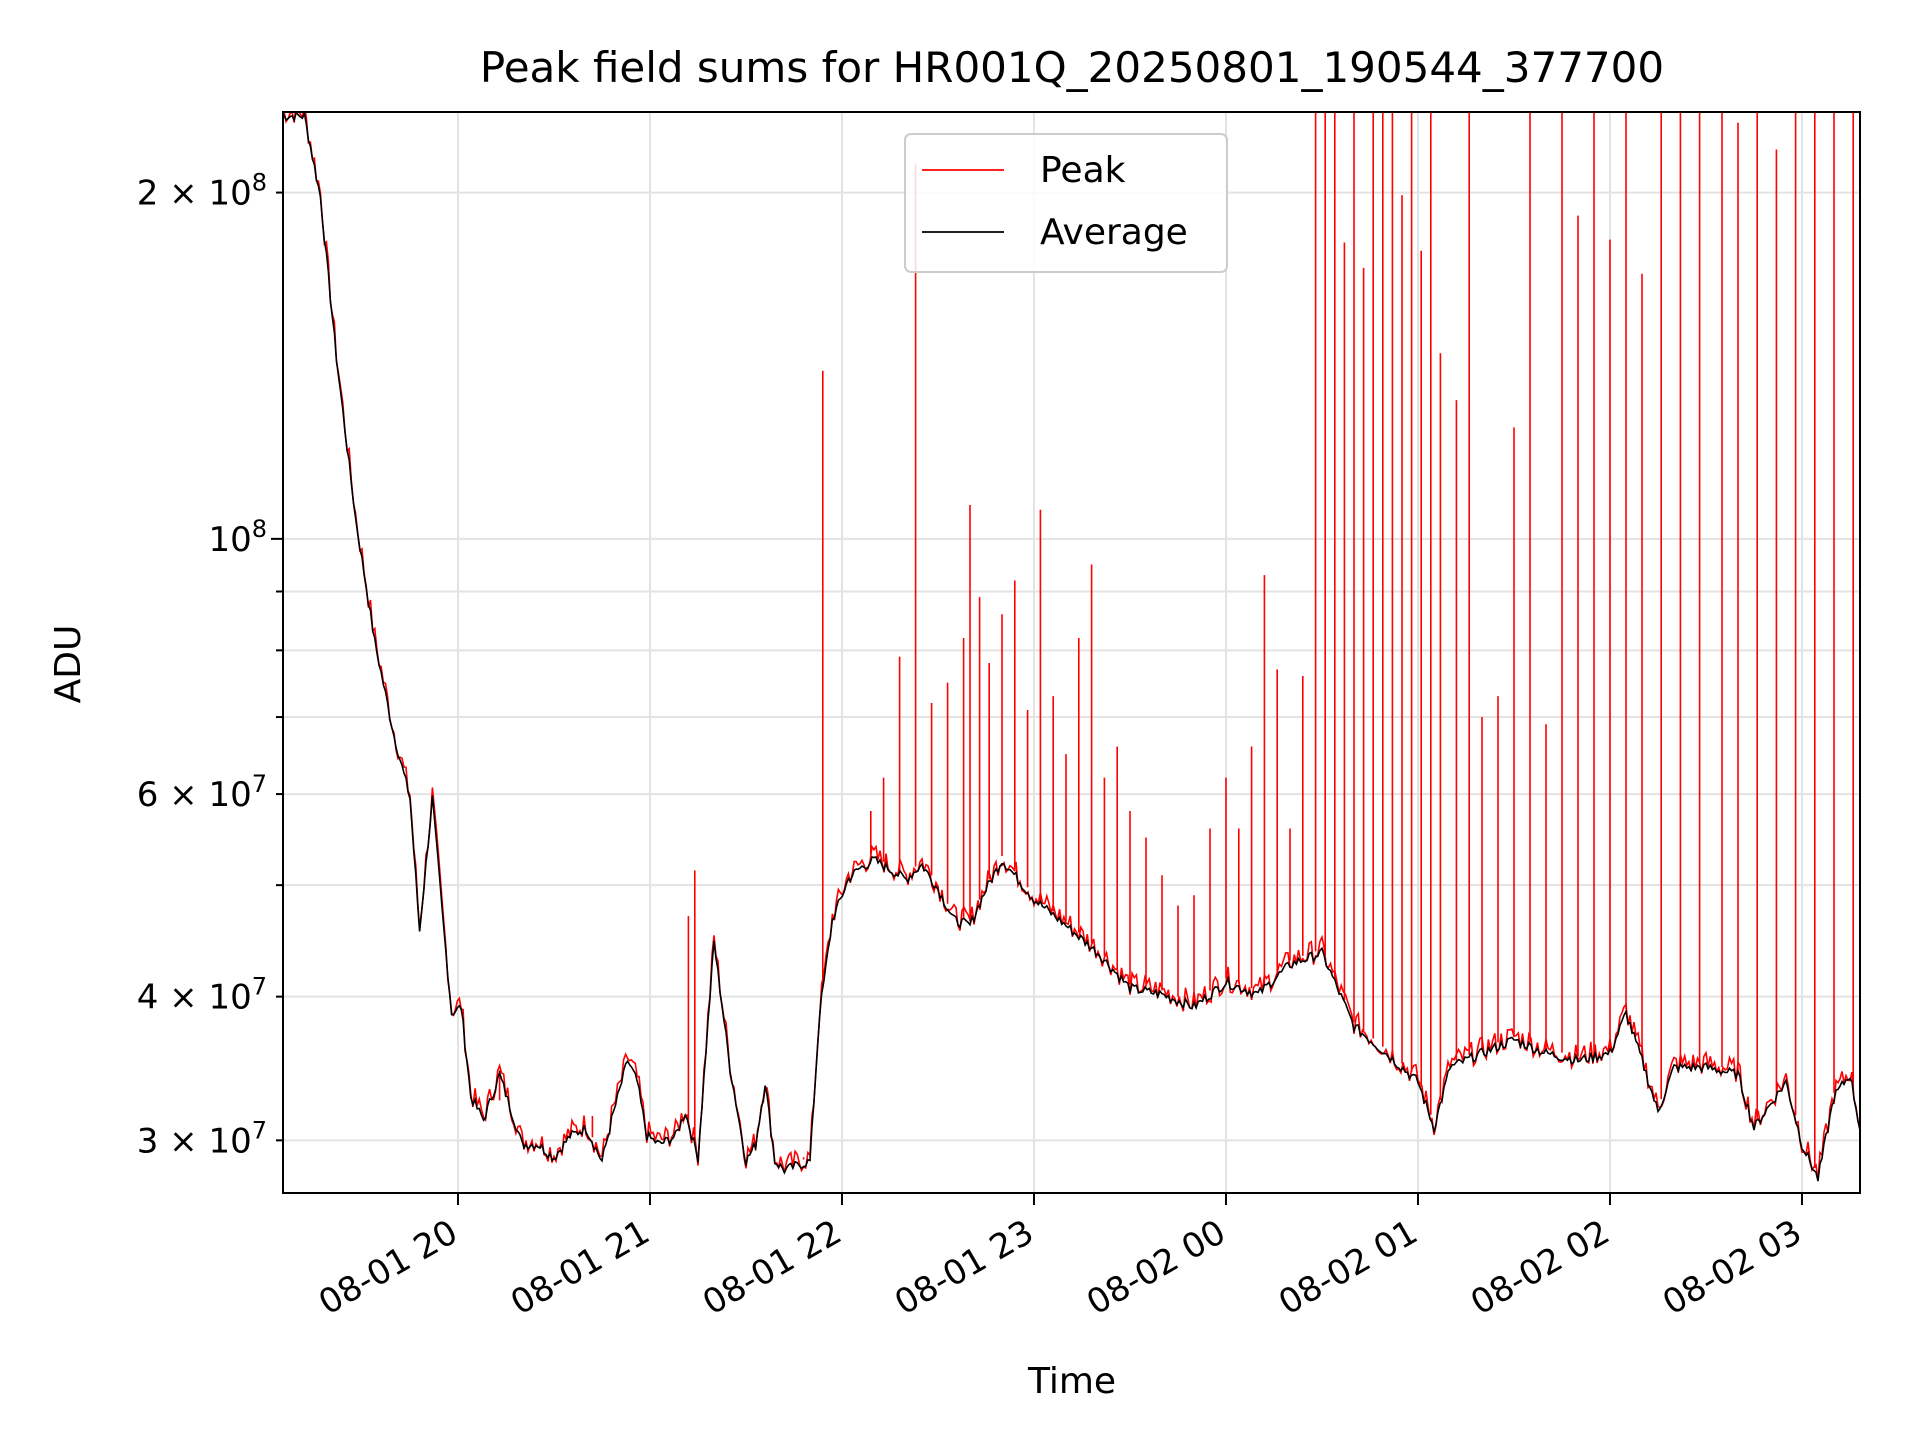  I want to click on y-tick-mantissa: 6, so click(148, 795).